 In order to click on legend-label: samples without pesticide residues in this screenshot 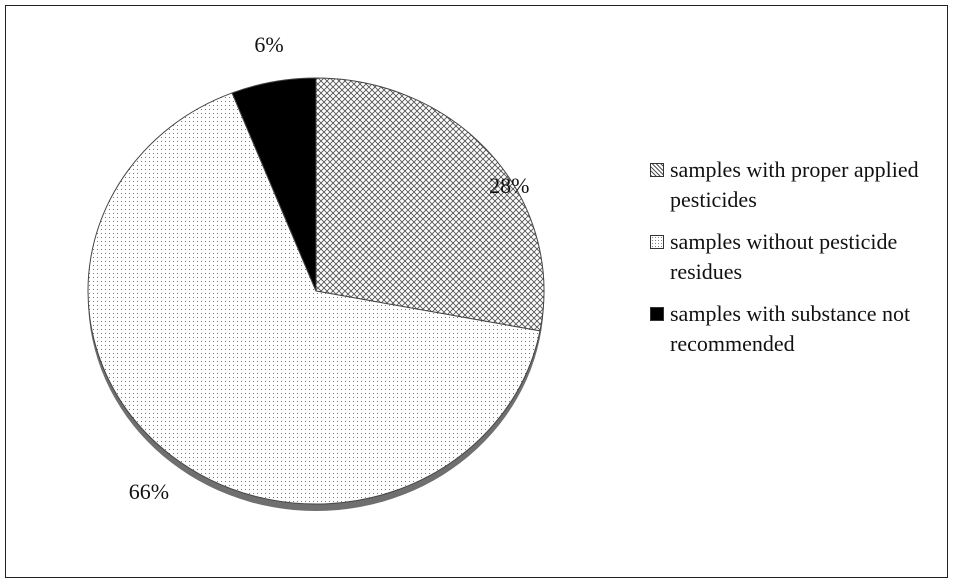, I will do `click(784, 256)`.